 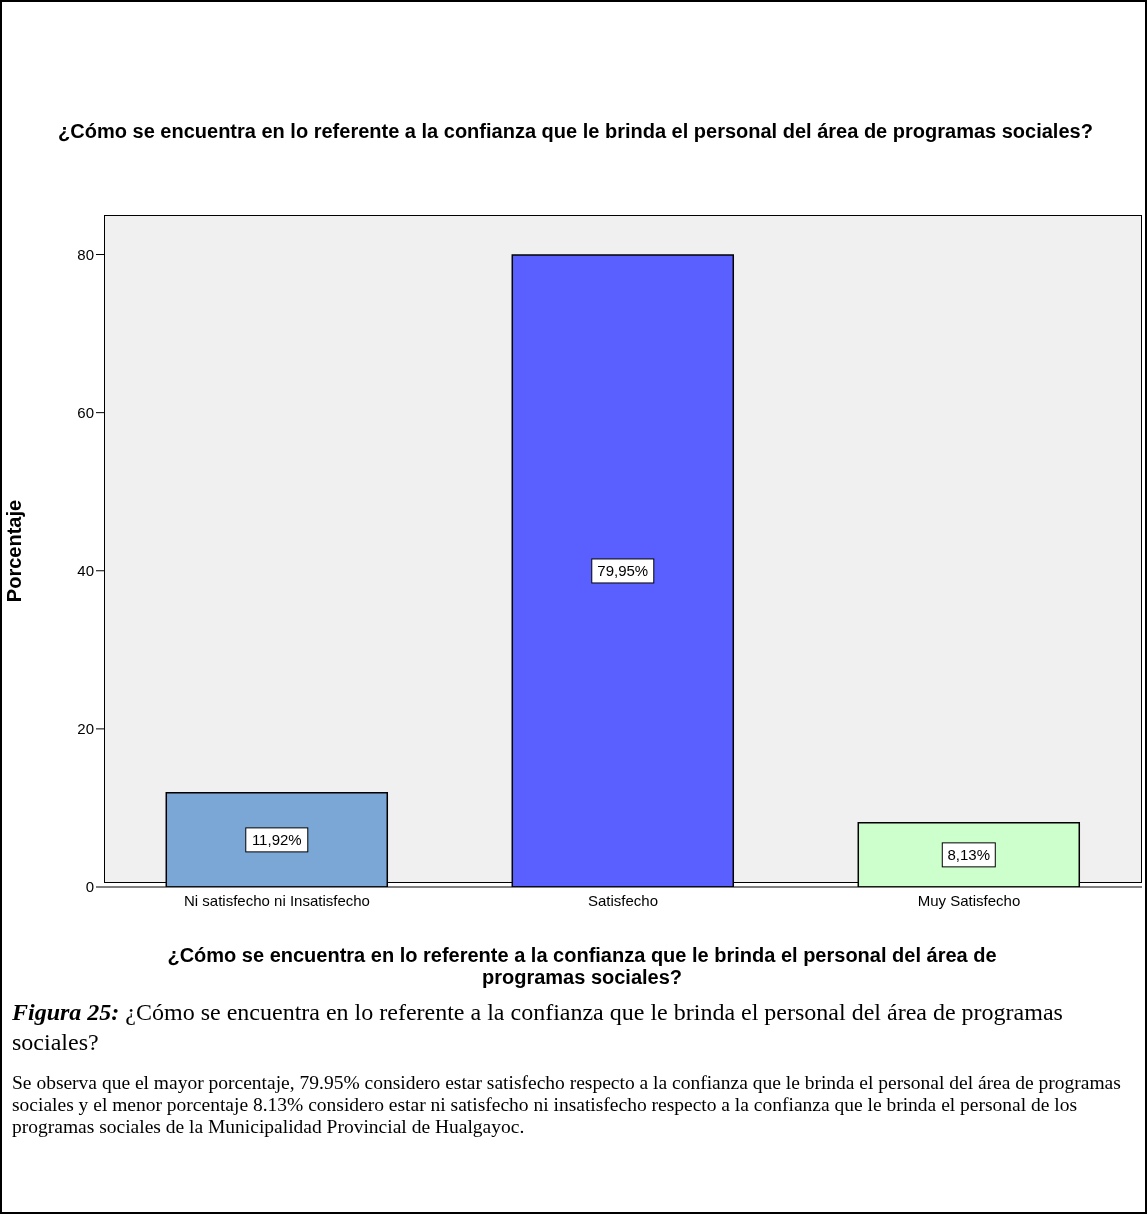 What do you see at coordinates (969, 854) in the screenshot?
I see `data-label: 8,13%` at bounding box center [969, 854].